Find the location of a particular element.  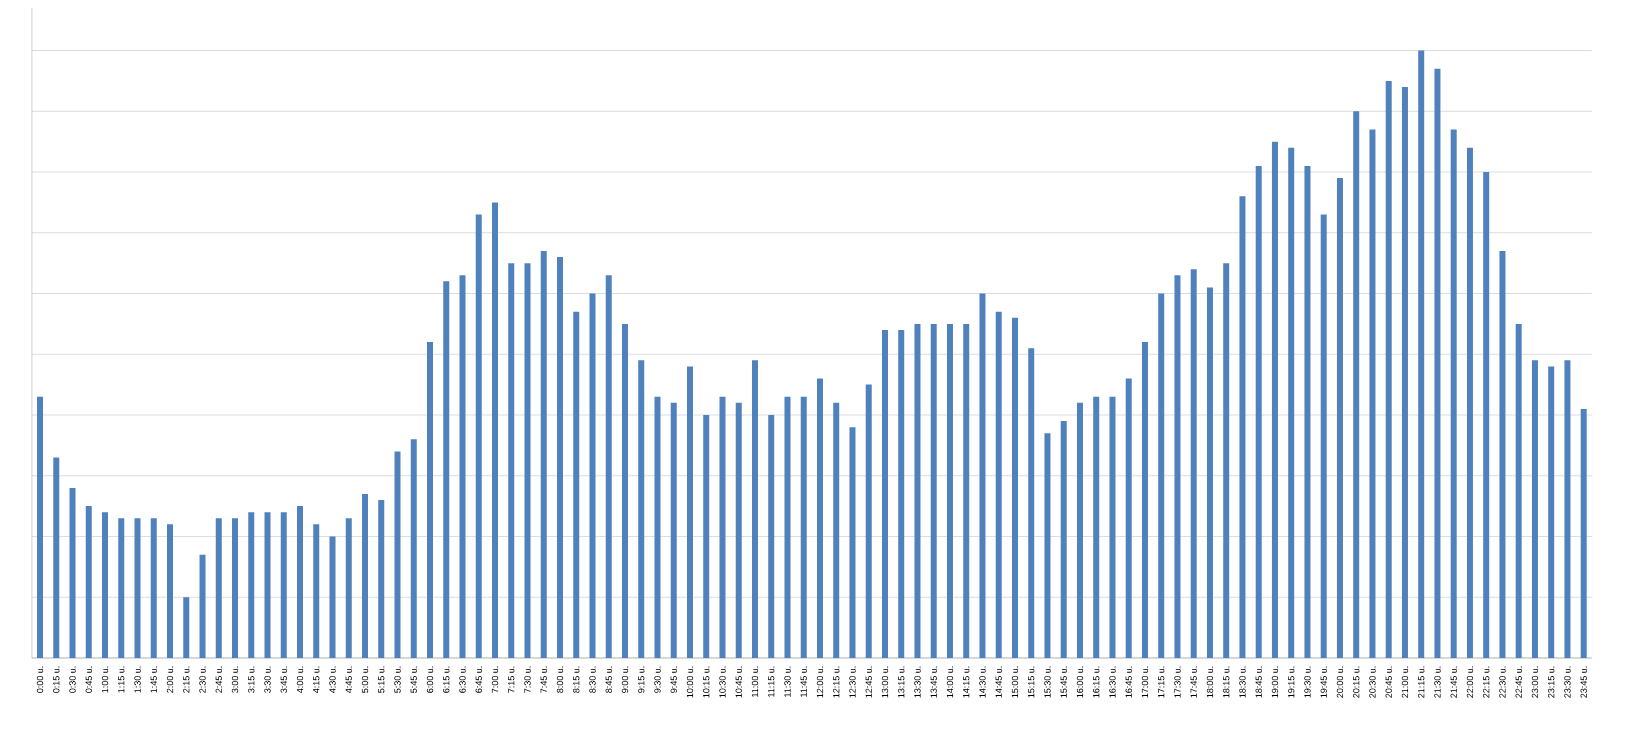

x-tick-label: 13:15 u. is located at coordinates (901, 682).